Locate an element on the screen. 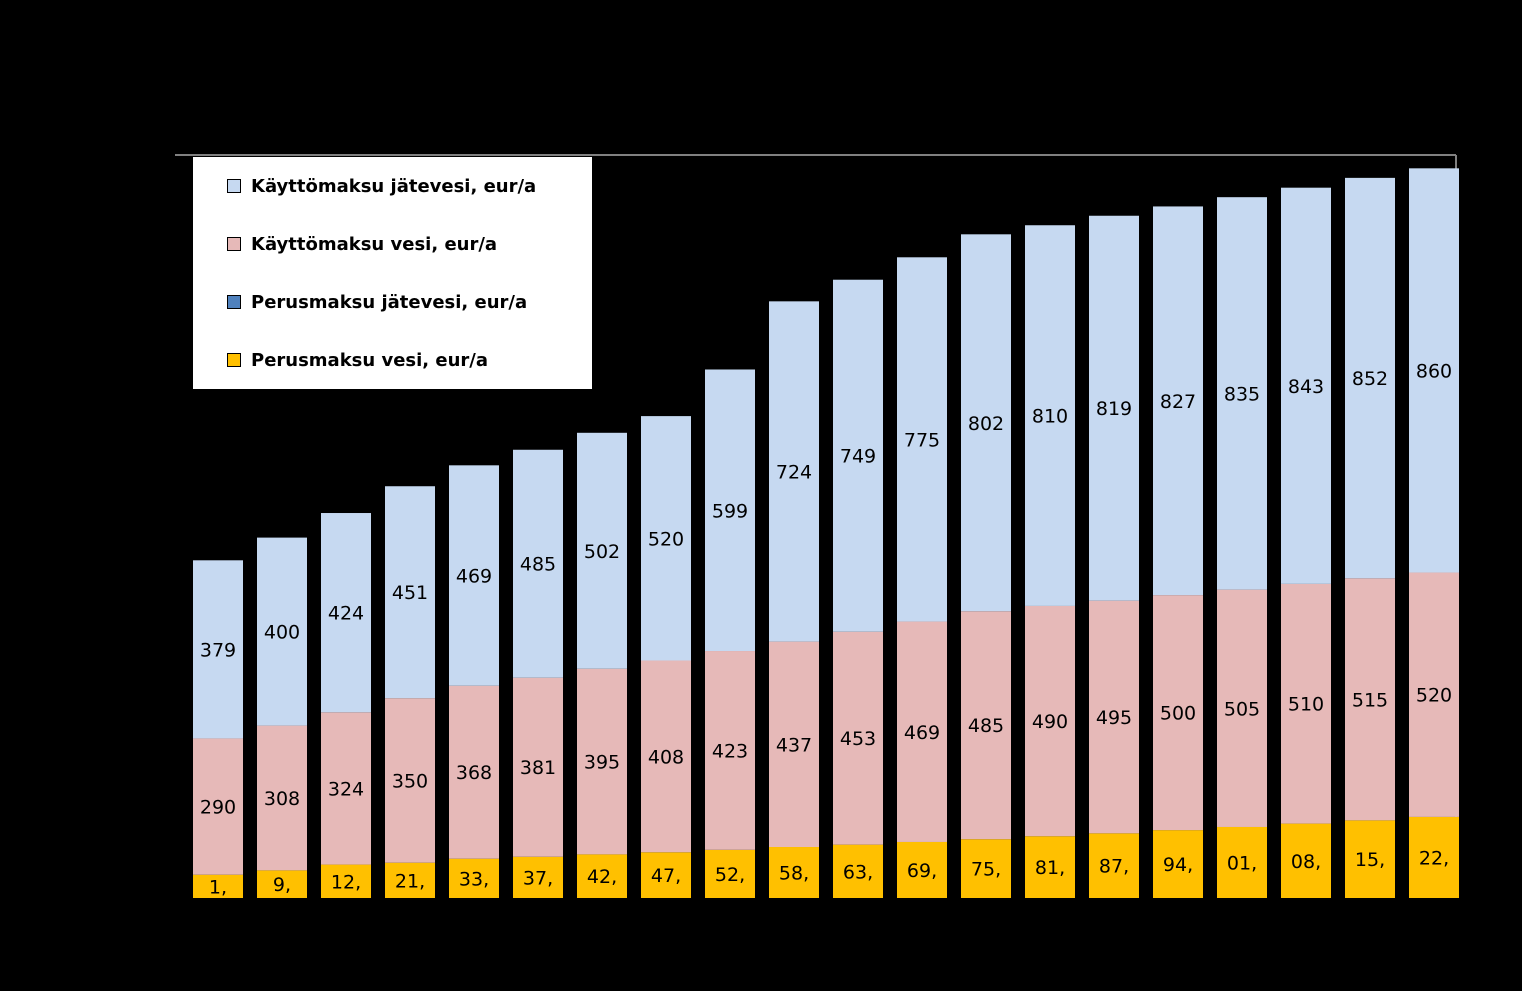 Image resolution: width=1522 pixels, height=991 pixels. legend-item-kayttomaksu-jatevesi: Käyttömaksu jätevesi, eur/a is located at coordinates (381, 186).